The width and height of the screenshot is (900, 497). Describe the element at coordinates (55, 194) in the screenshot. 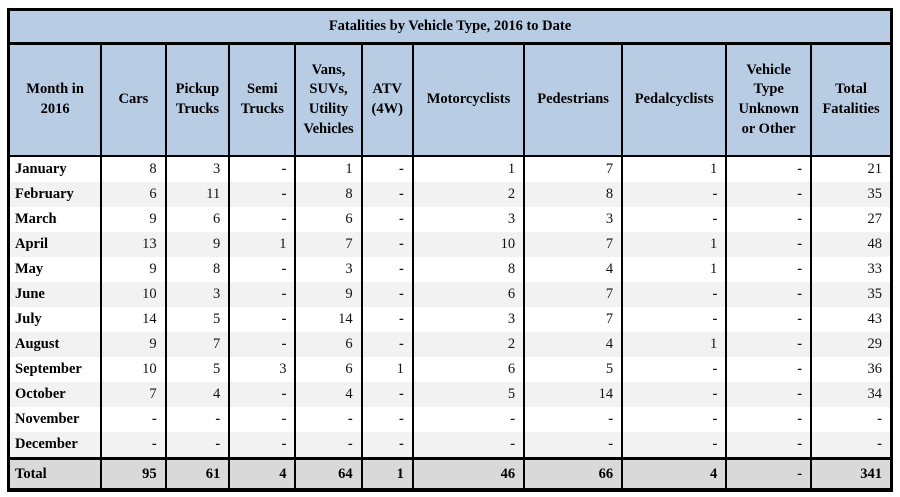

I see `month-cell: February` at that location.